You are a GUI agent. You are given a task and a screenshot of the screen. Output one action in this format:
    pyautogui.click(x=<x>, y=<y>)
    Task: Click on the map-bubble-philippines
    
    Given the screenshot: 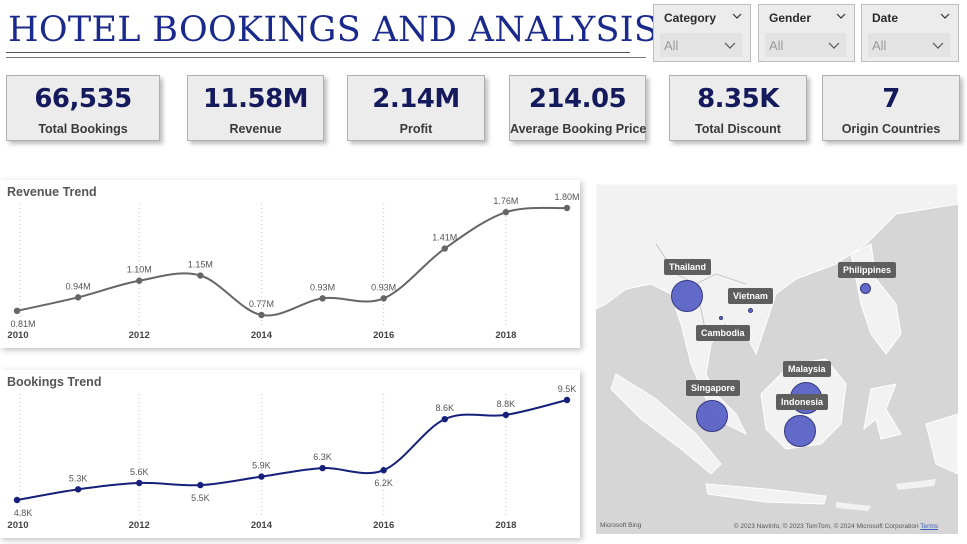 What is the action you would take?
    pyautogui.click(x=865, y=288)
    